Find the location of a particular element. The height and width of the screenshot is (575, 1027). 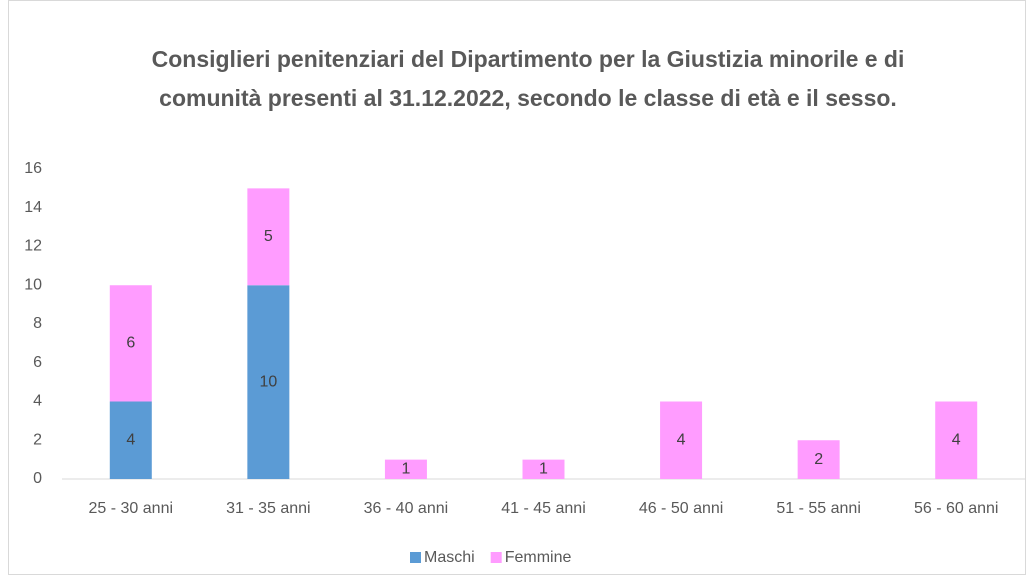

x-tick-label: 31 - 35 anni is located at coordinates (268, 508).